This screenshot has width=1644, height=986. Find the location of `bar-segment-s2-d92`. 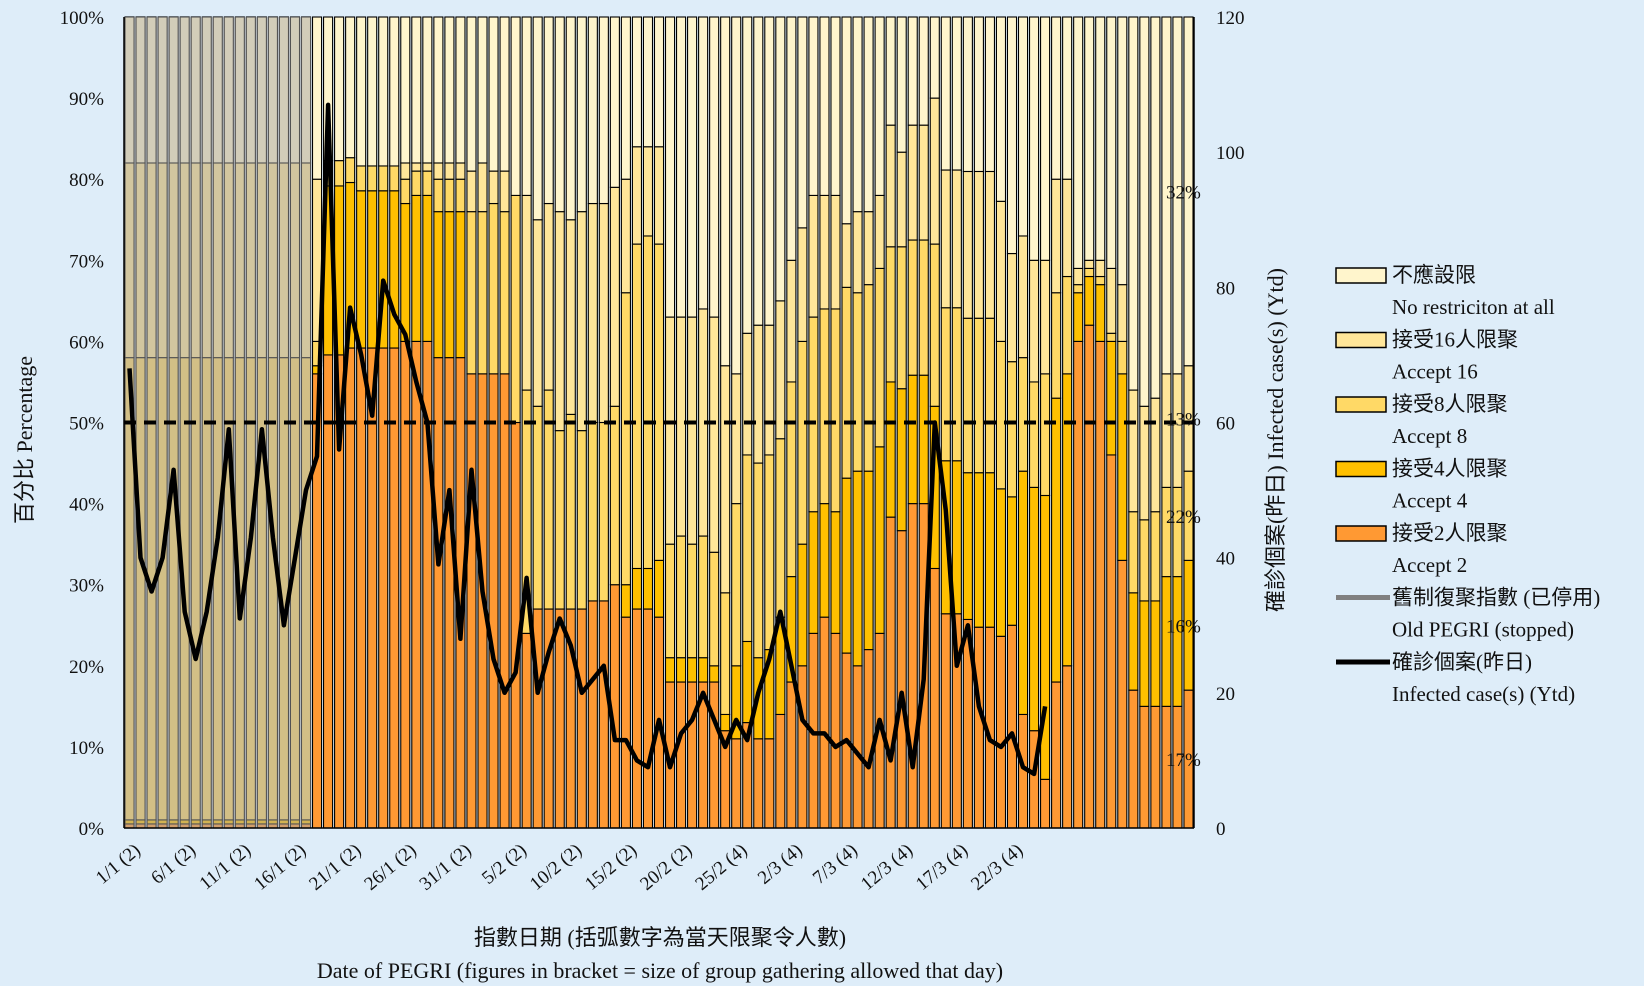

bar-segment-s2-d92 is located at coordinates (1144, 560).